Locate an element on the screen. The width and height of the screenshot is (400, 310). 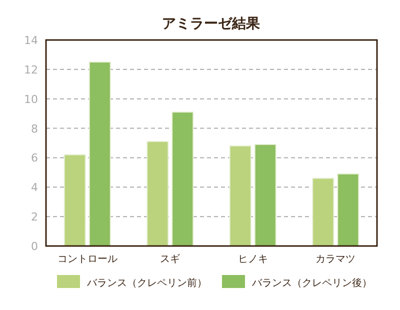
y-tick-label: 2 is located at coordinates (34, 217).